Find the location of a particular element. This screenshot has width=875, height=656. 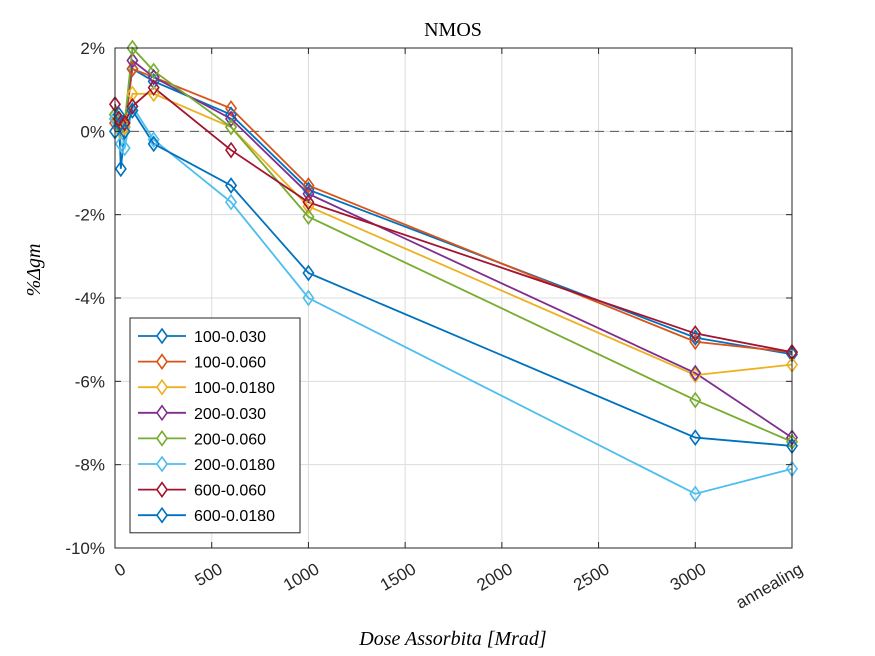

legend-label: 200-0.0180 is located at coordinates (234, 465).